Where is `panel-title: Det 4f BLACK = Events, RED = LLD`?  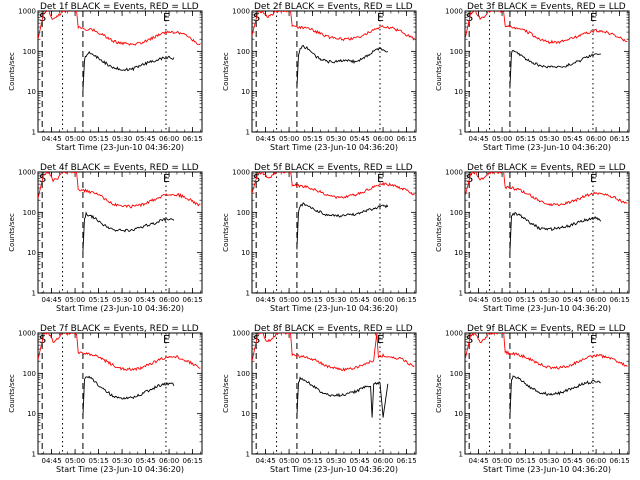
panel-title: Det 4f BLACK = Events, RED = LLD is located at coordinates (119, 168).